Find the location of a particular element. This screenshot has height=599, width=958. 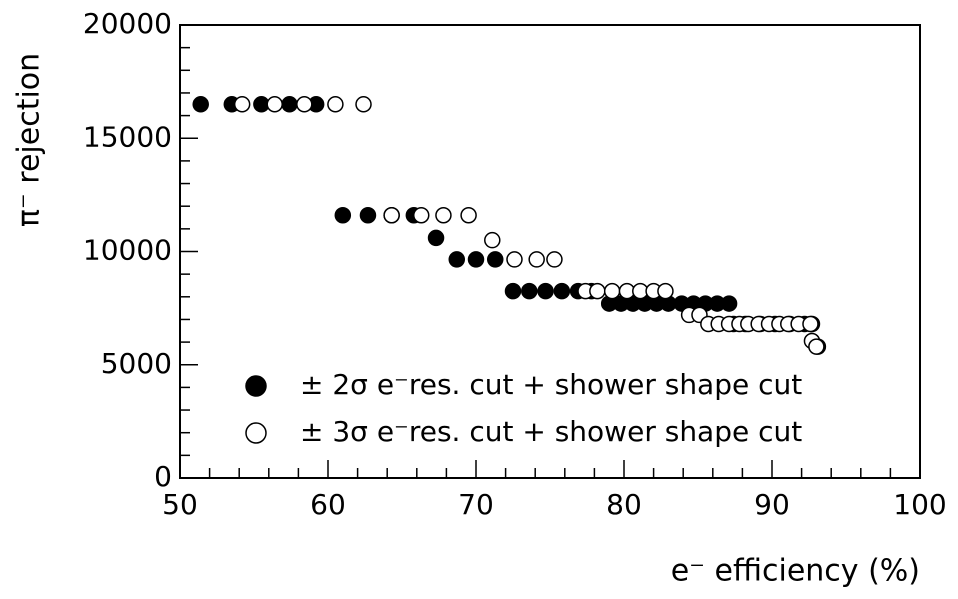

legend-label: ± 2σ e⁻res. cut + shower shape cut is located at coordinates (551, 384).